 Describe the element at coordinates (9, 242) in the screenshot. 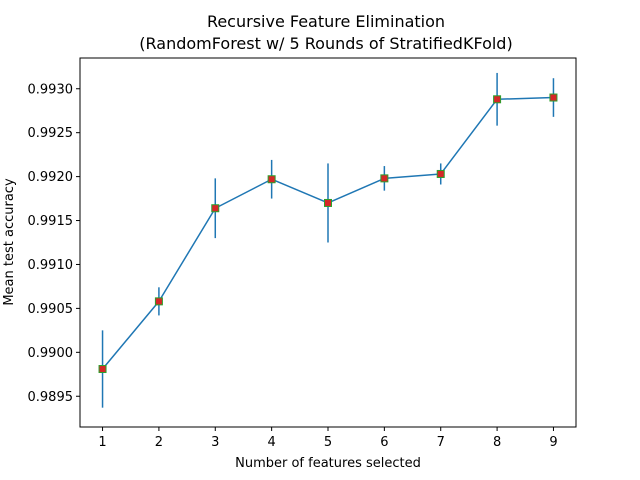

I see `y-axis-label: Mean test accuracy` at that location.